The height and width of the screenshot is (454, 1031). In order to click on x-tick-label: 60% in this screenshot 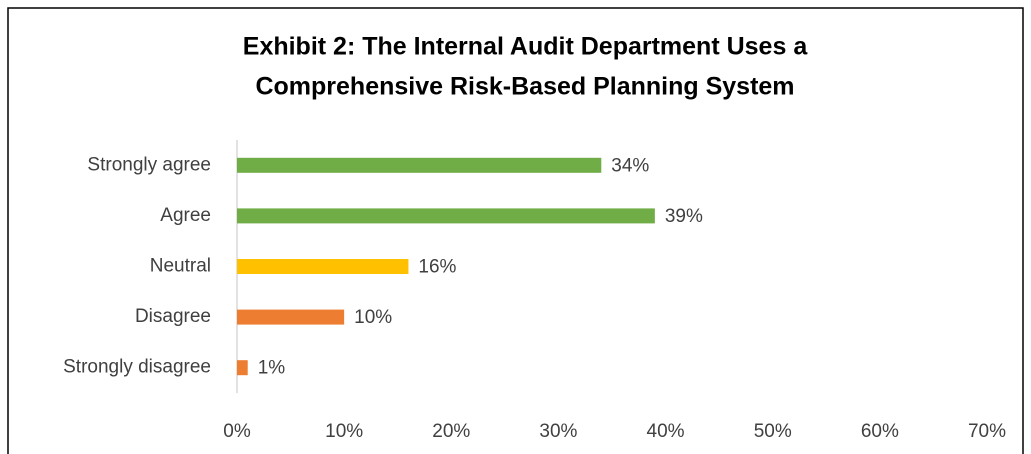, I will do `click(880, 431)`.